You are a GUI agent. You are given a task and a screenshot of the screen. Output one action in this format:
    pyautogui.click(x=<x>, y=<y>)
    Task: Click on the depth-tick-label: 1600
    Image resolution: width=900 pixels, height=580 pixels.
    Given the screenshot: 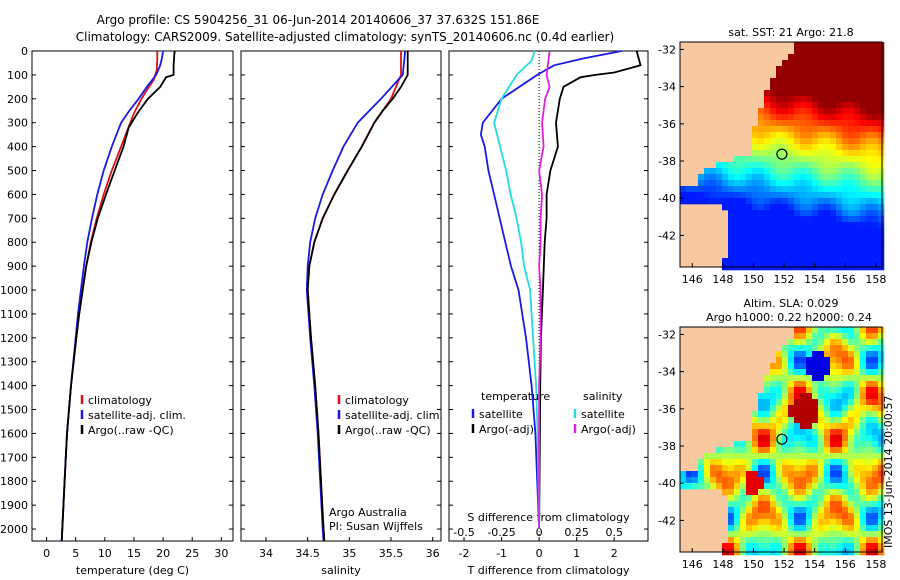 What is the action you would take?
    pyautogui.click(x=14, y=433)
    